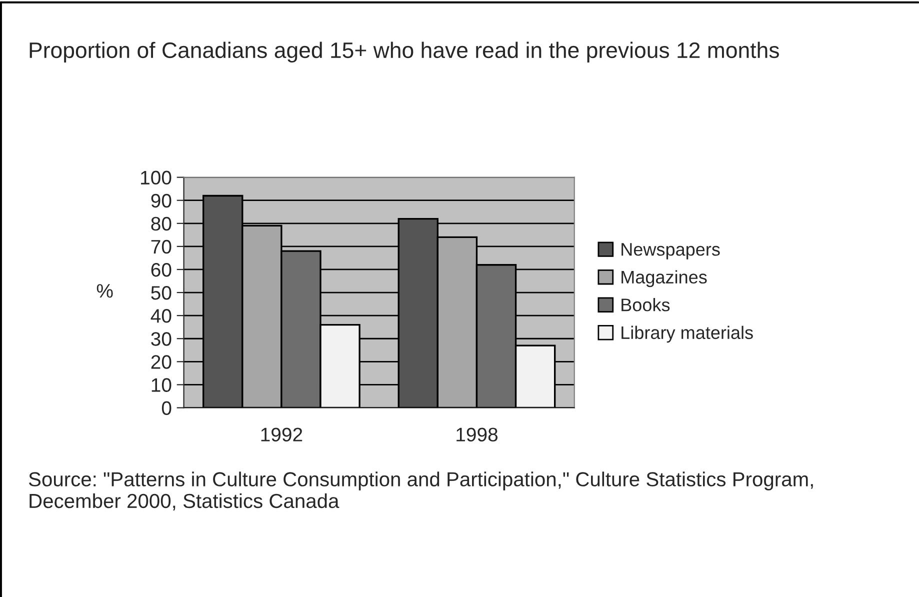  What do you see at coordinates (161, 247) in the screenshot?
I see `y-tick-label: 70` at bounding box center [161, 247].